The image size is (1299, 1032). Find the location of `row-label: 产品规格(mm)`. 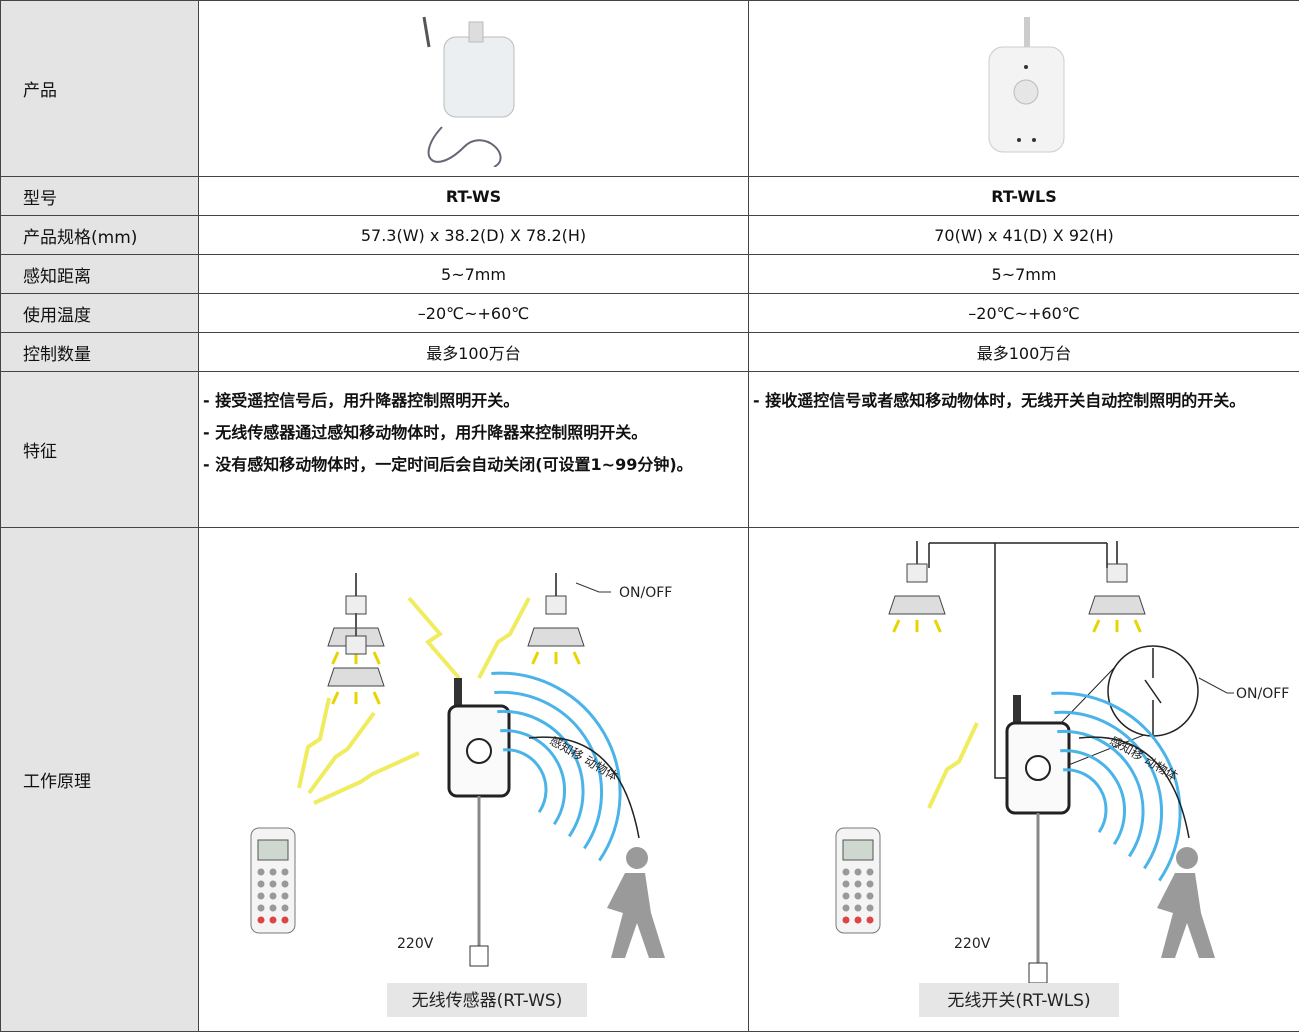

row-label: 产品规格(mm) is located at coordinates (100, 235).